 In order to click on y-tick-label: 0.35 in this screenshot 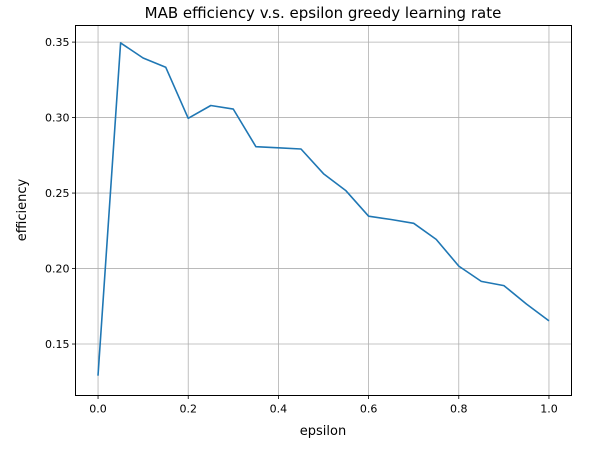, I will do `click(57, 42)`.